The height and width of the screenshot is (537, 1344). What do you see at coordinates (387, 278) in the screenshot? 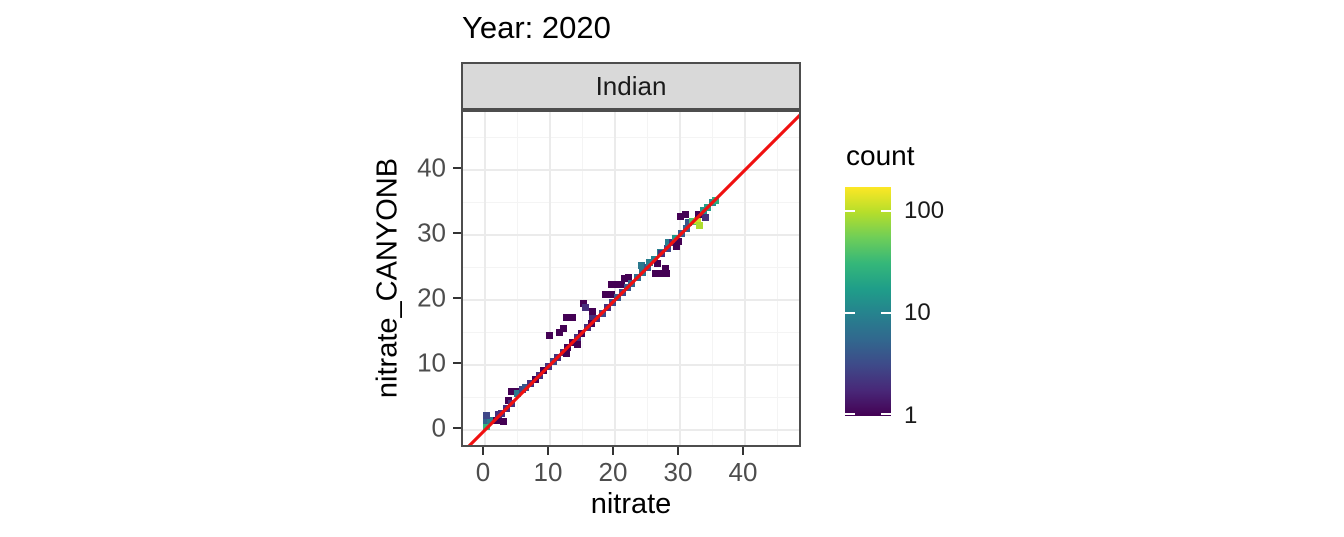
I see `y-axis-title: nitrate_CANYONB` at bounding box center [387, 278].